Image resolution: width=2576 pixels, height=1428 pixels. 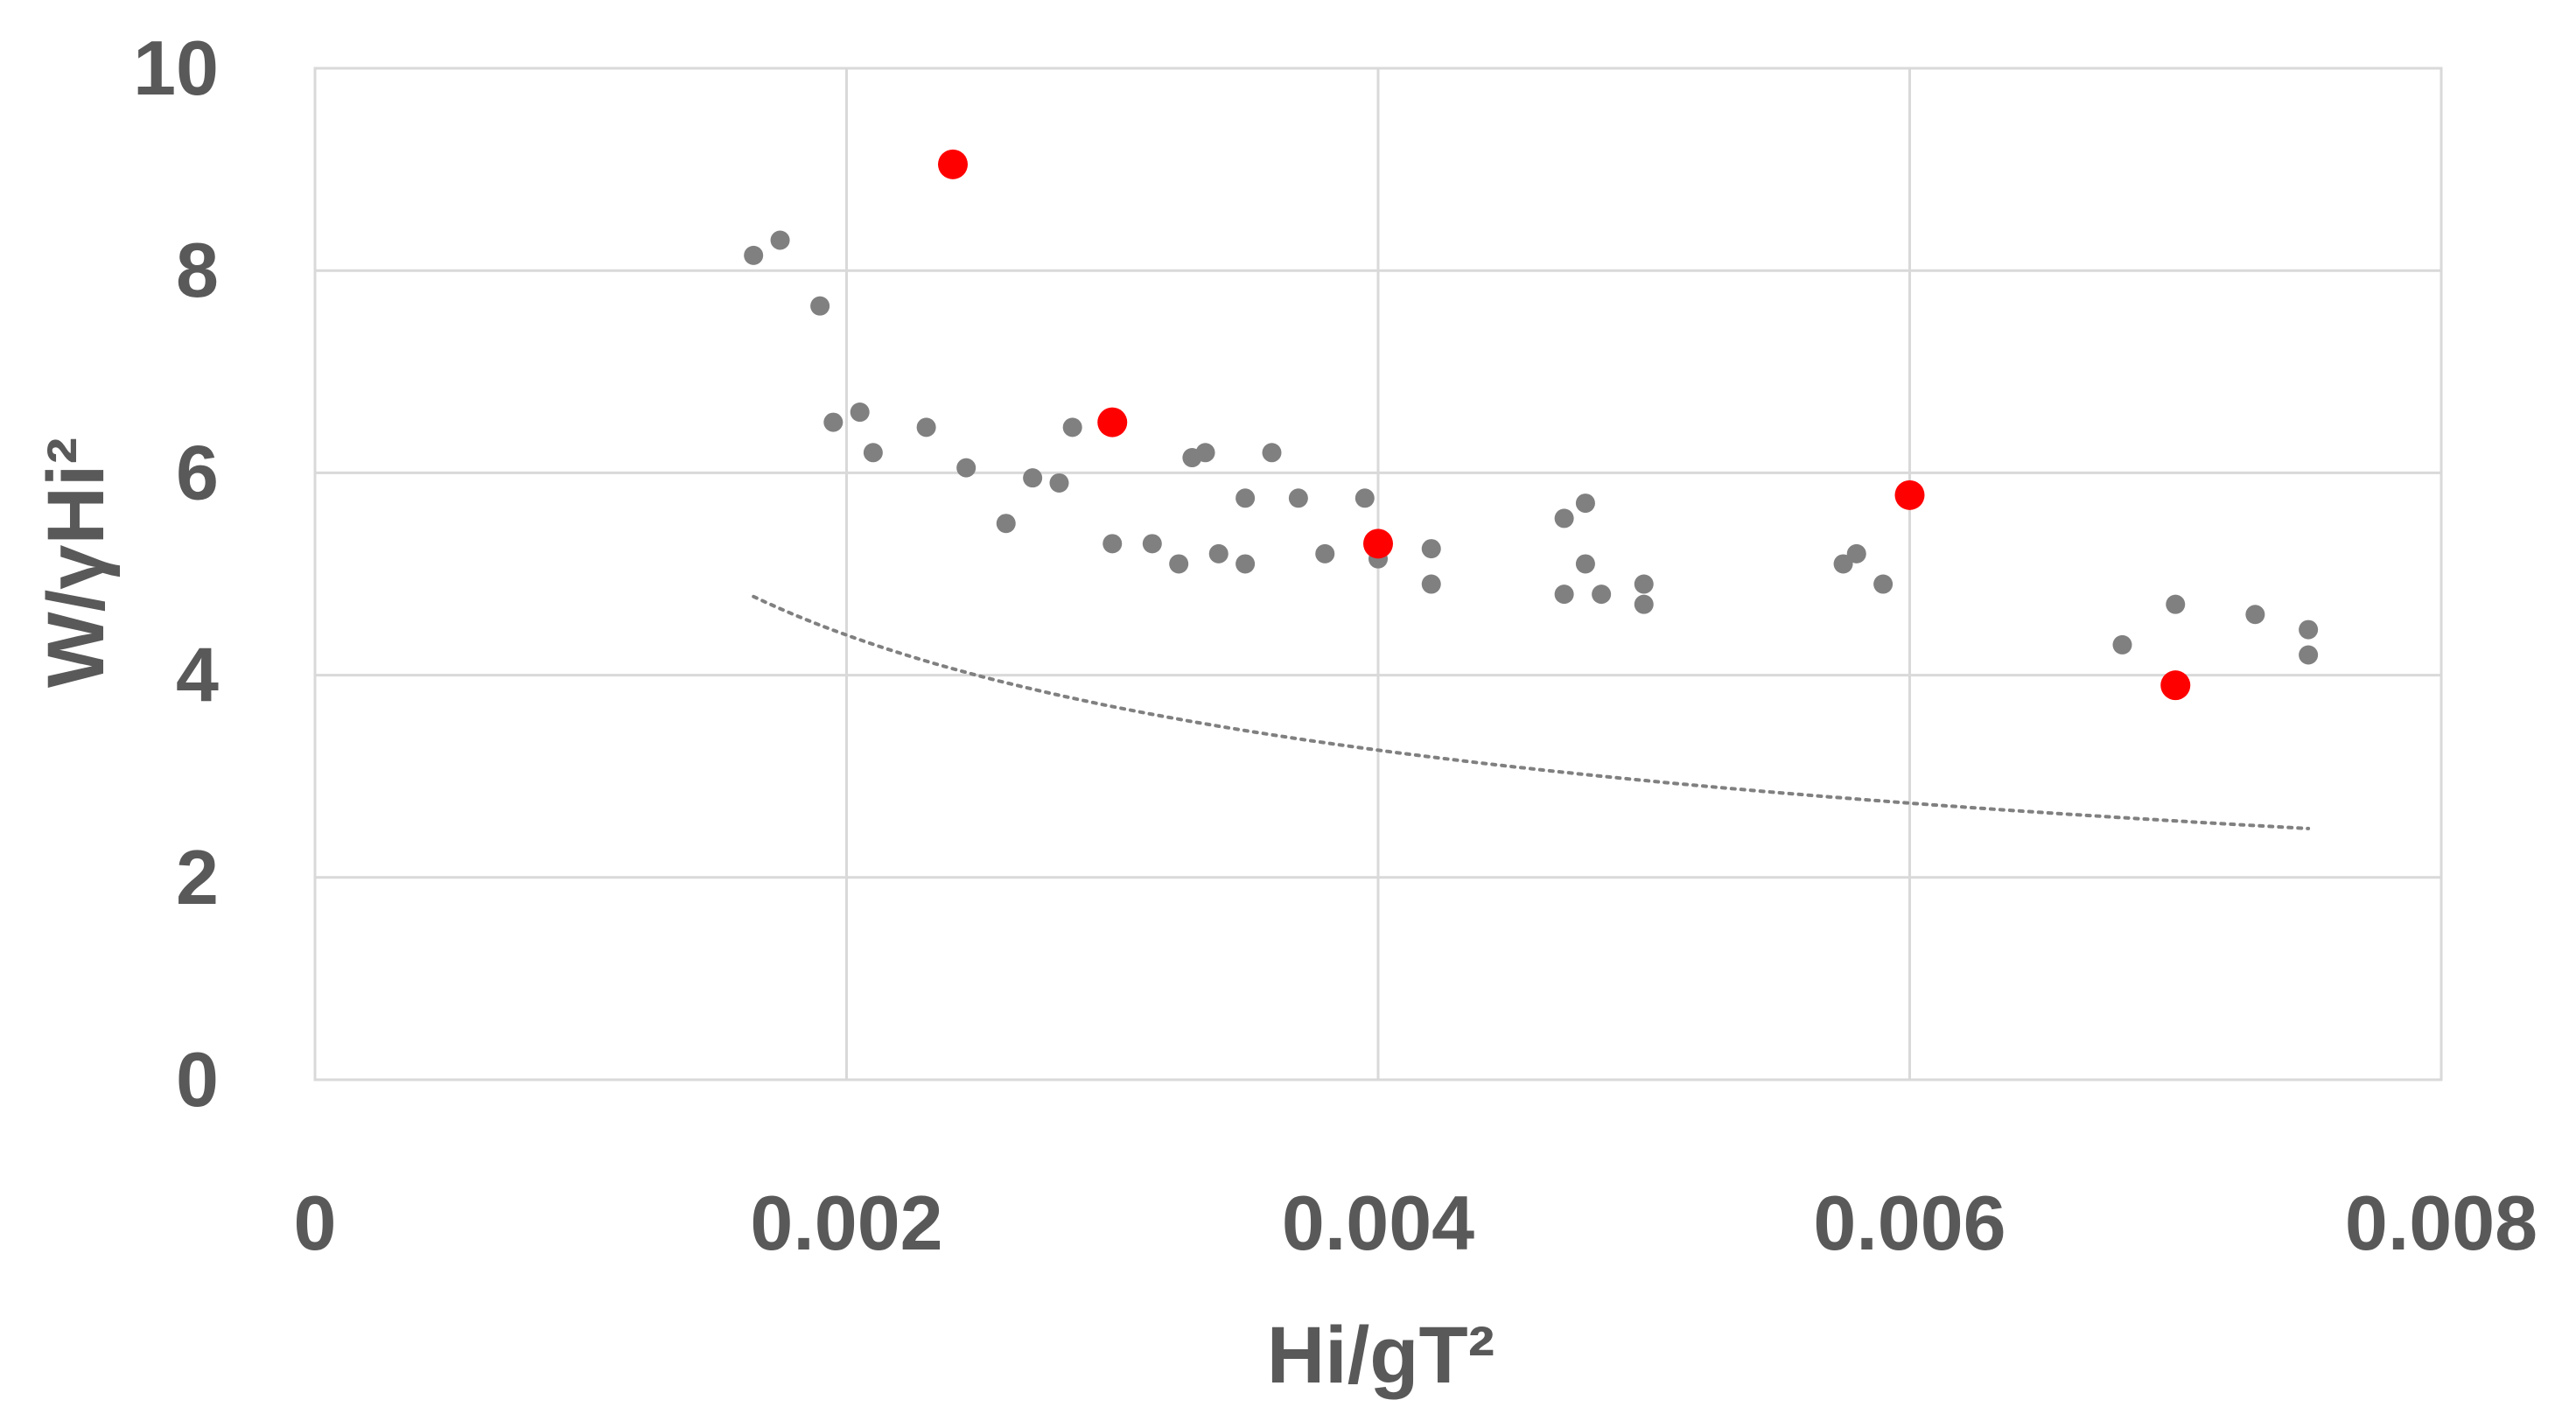 I want to click on y-tick-label: 10, so click(x=176, y=67).